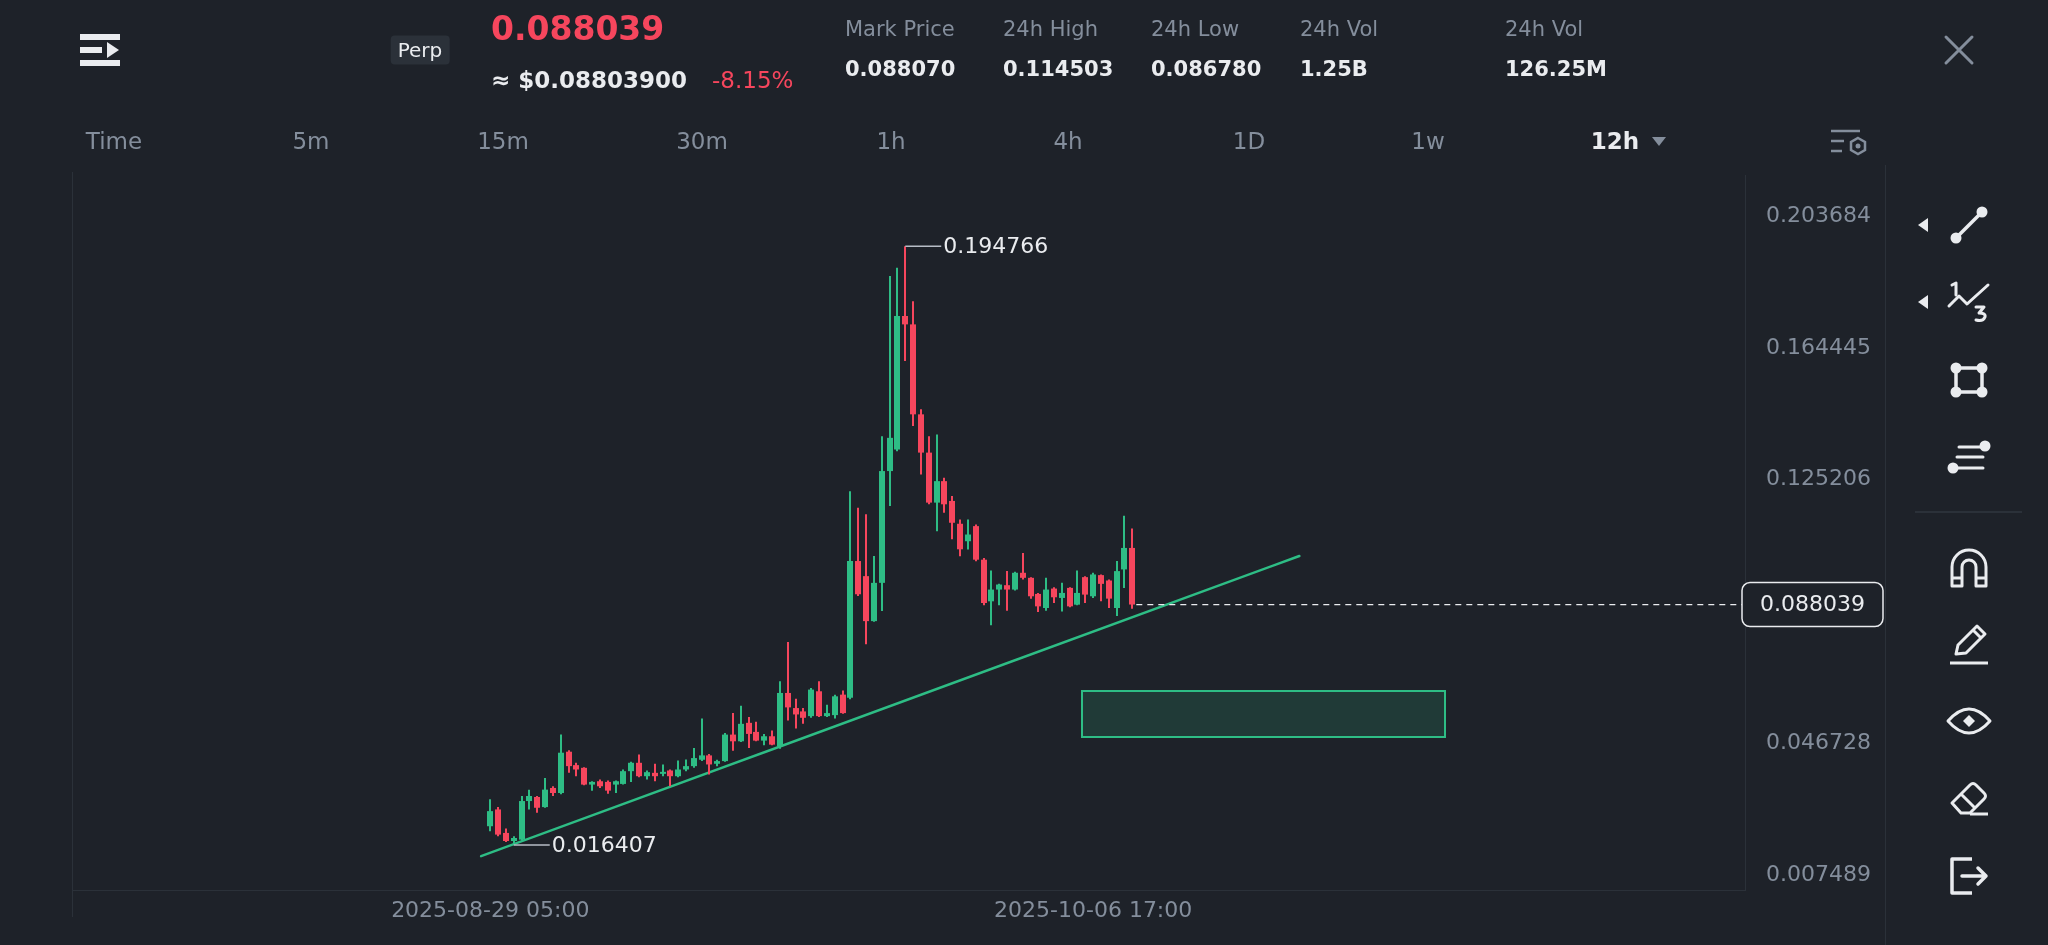 This screenshot has width=2048, height=945. What do you see at coordinates (1334, 69) in the screenshot?
I see `text: 1.25B` at bounding box center [1334, 69].